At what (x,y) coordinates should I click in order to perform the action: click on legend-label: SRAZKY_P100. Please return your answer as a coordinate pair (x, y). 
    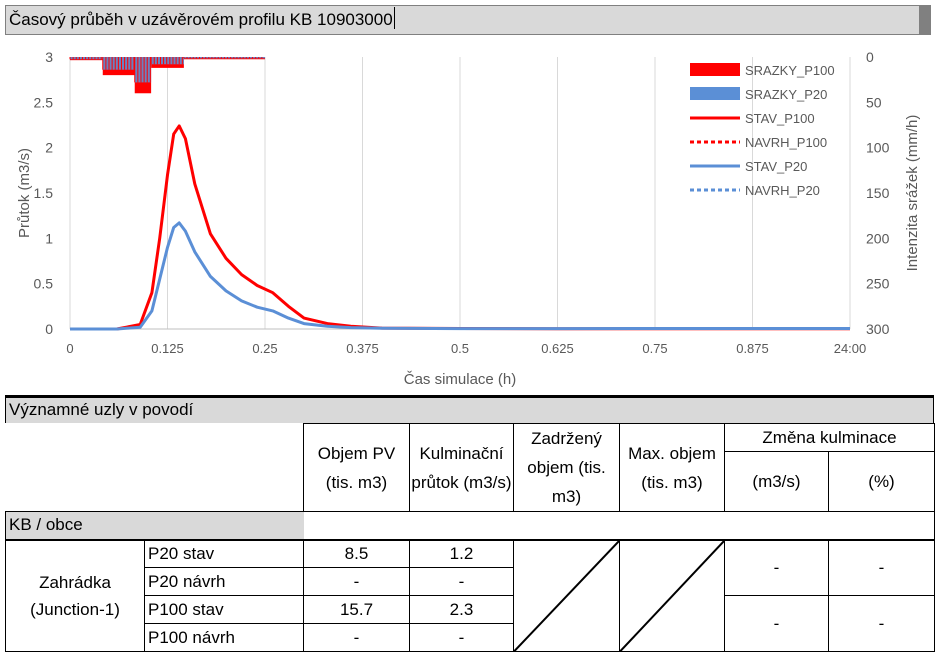
    Looking at the image, I should click on (790, 70).